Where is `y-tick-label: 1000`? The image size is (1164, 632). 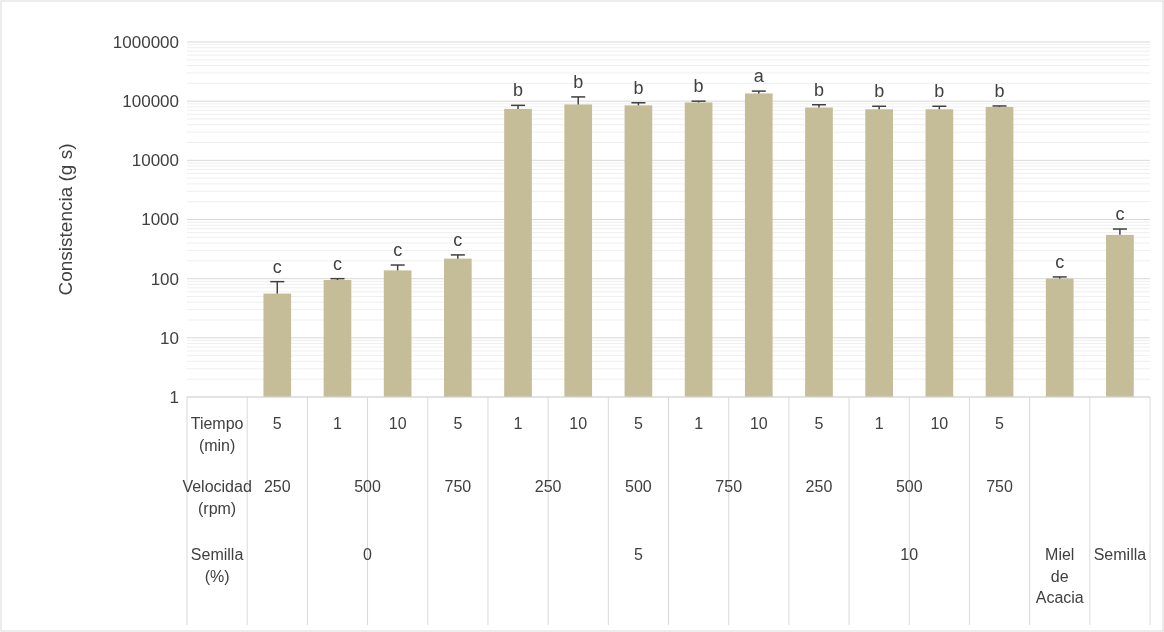
y-tick-label: 1000 is located at coordinates (160, 220).